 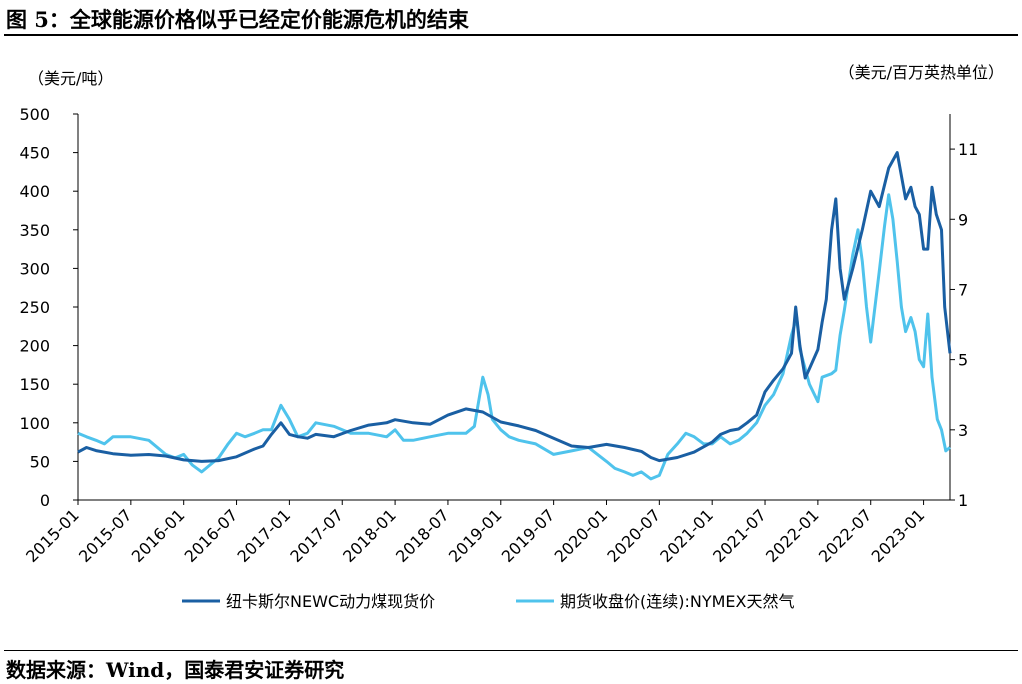 What do you see at coordinates (34, 114) in the screenshot?
I see `left-tick-label: 500` at bounding box center [34, 114].